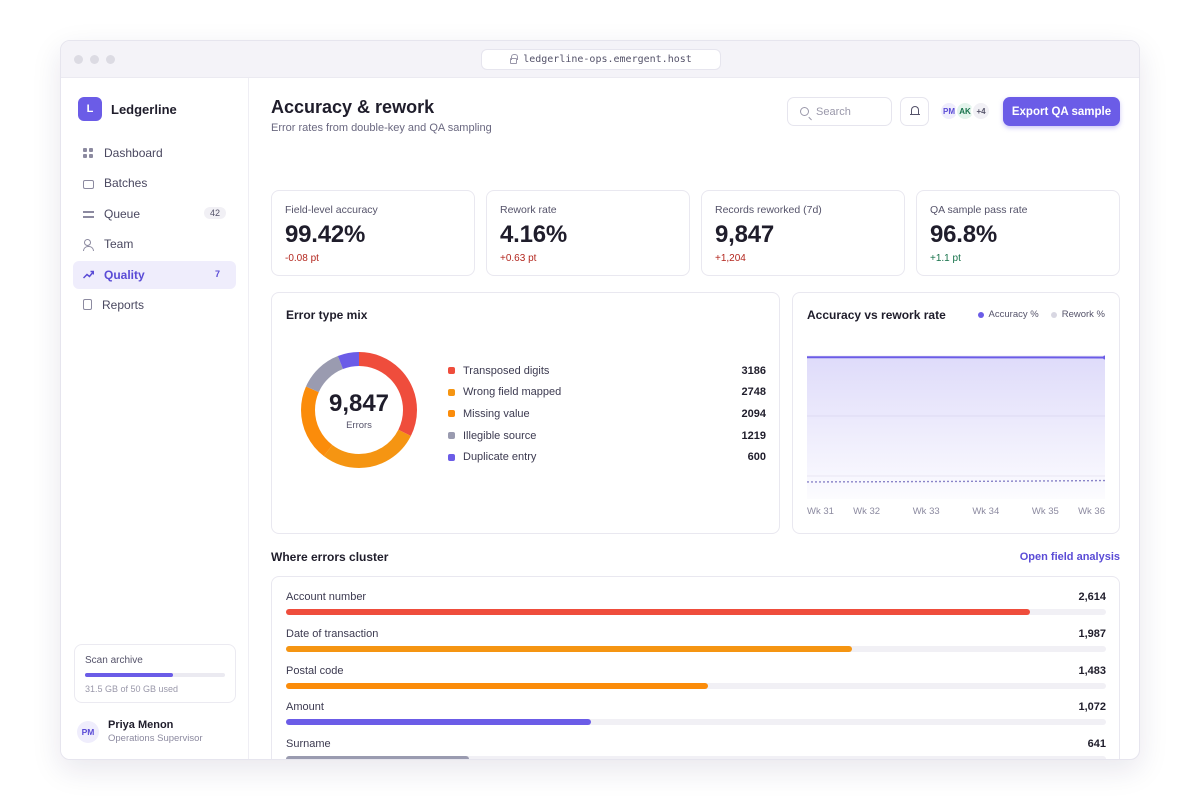 Image resolution: width=1200 pixels, height=800 pixels. What do you see at coordinates (88, 731) in the screenshot?
I see `avatar: PM` at bounding box center [88, 731].